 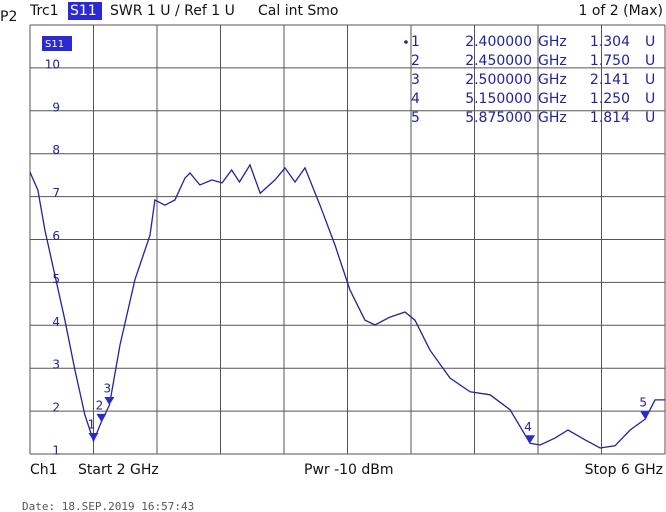 What do you see at coordinates (498, 99) in the screenshot?
I see `marker-table-freq: 5.150000` at bounding box center [498, 99].